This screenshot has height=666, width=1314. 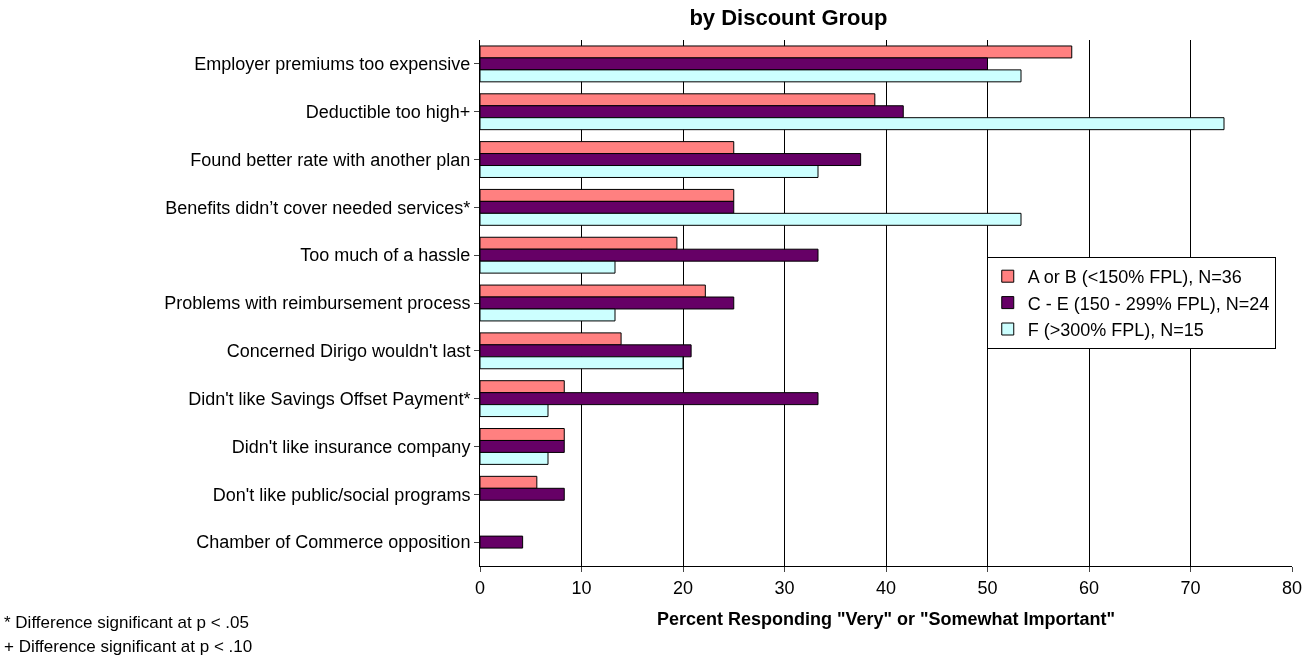 What do you see at coordinates (1134, 277) in the screenshot?
I see `legend-label: A or B (<150% FPL), N=36` at bounding box center [1134, 277].